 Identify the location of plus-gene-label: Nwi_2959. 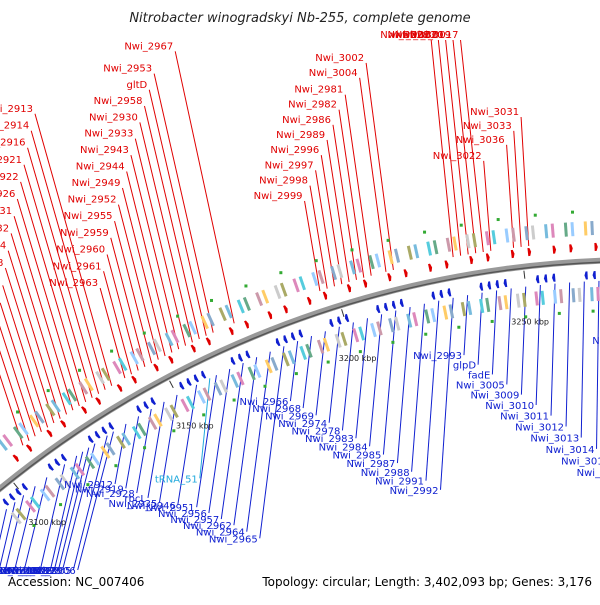
(84, 233).